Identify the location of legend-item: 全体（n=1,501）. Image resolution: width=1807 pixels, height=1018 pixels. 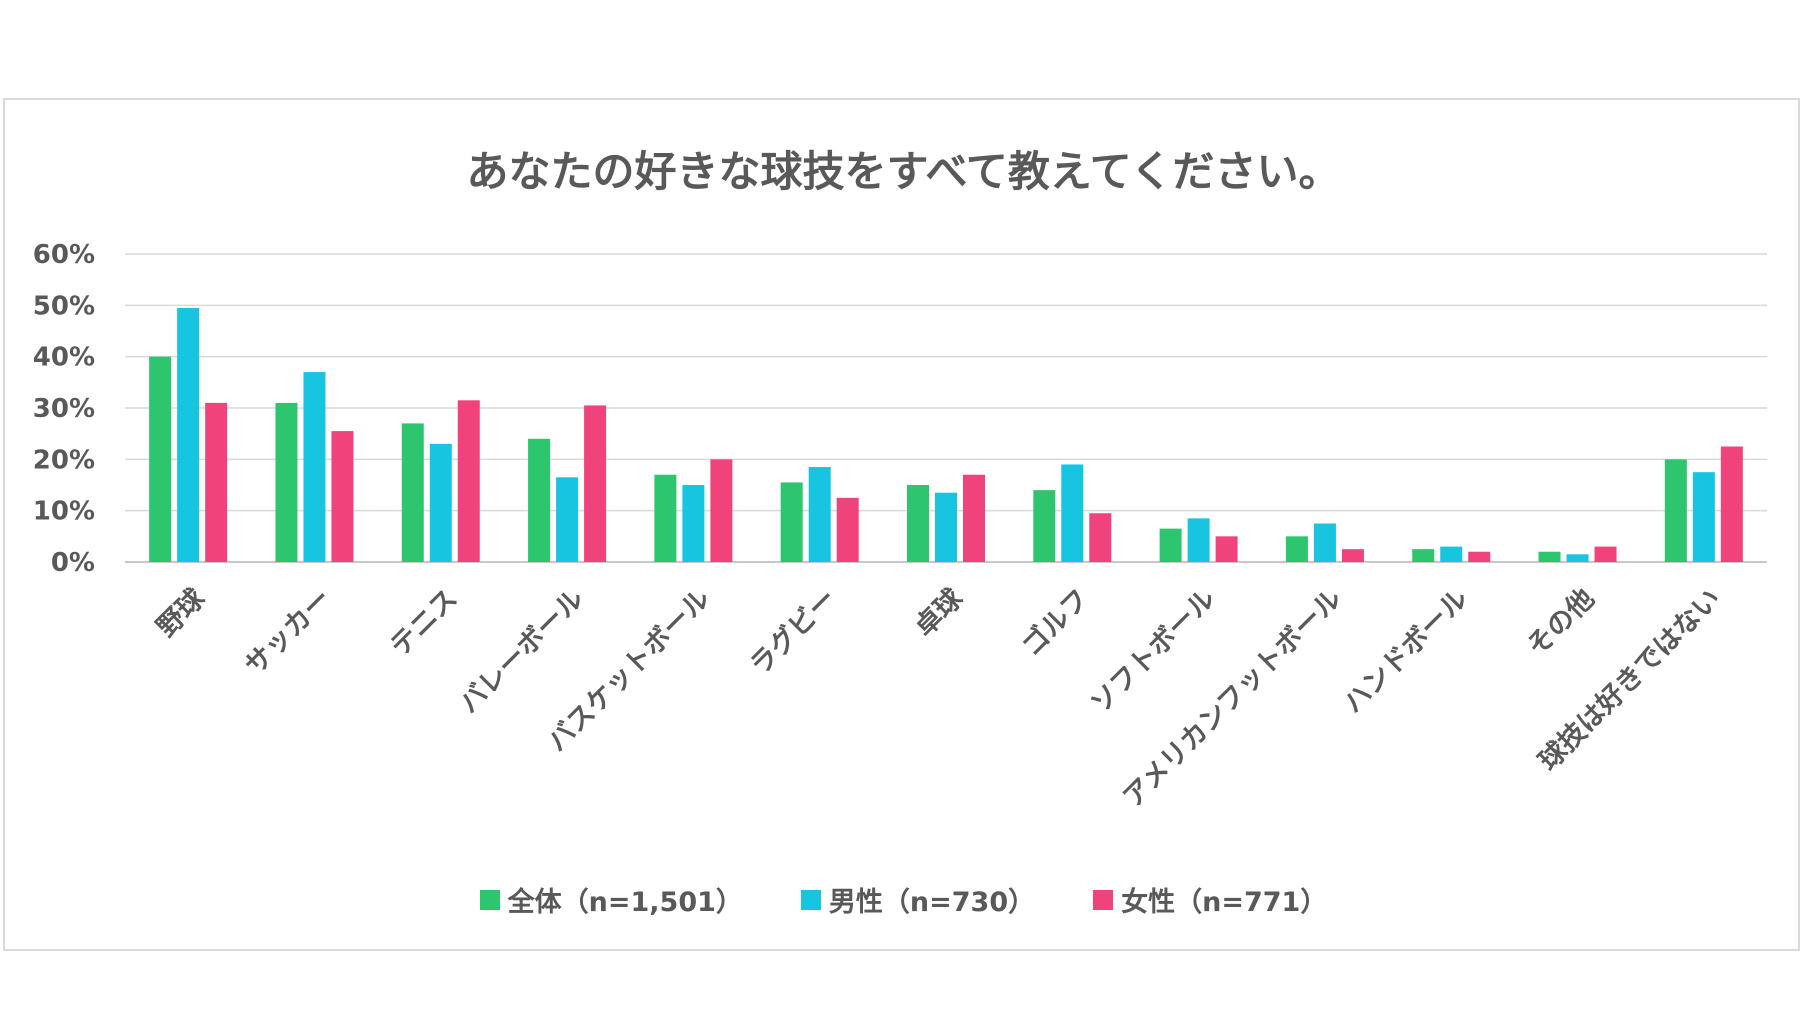
(611, 899).